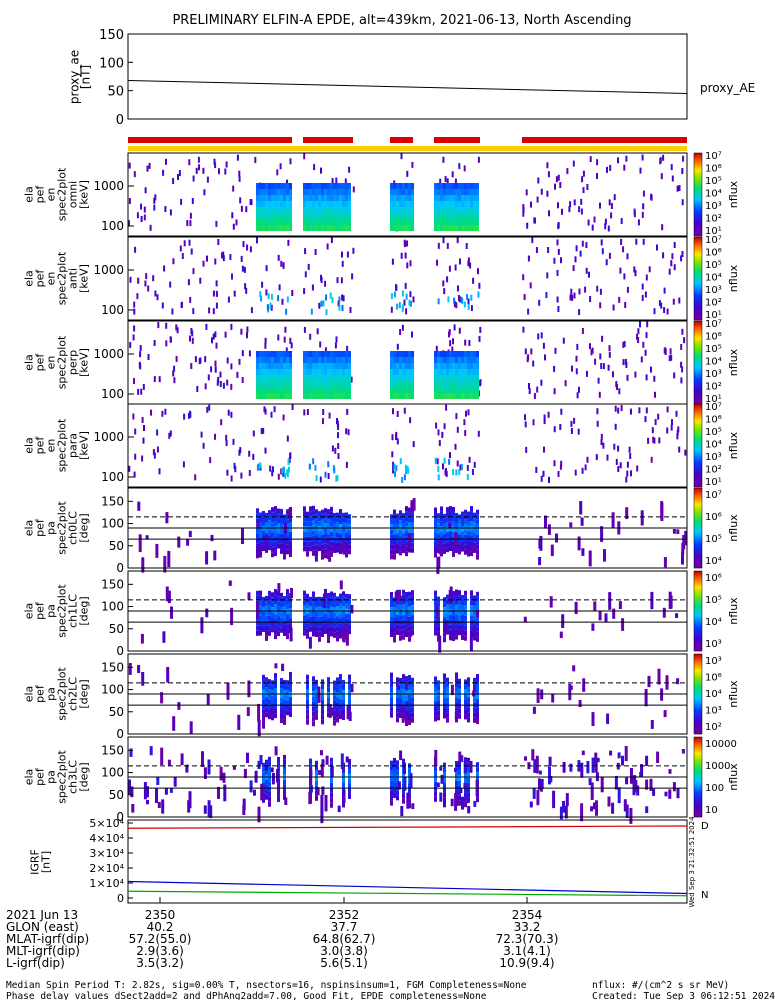 The height and width of the screenshot is (1000, 775). Describe the element at coordinates (160, 915) in the screenshot. I see `x-tick-label: 2350` at that location.